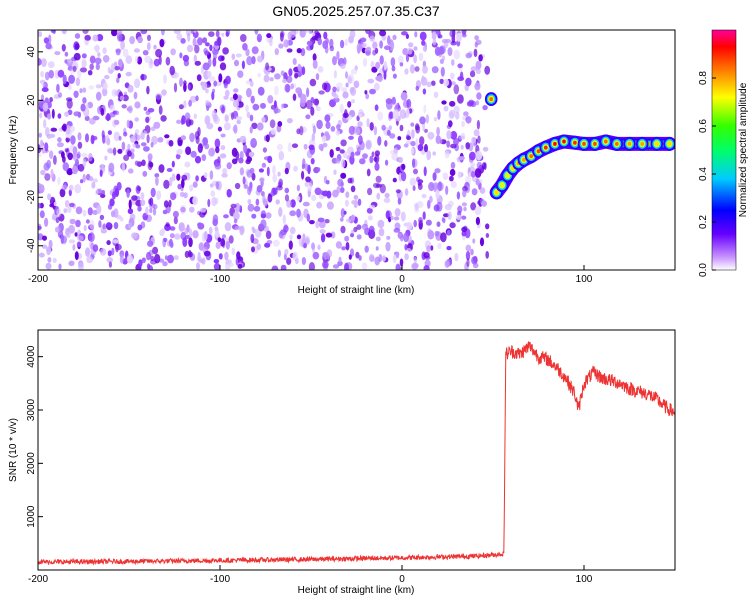 This screenshot has height=600, width=750. What do you see at coordinates (31, 463) in the screenshot?
I see `y-tick-label: 2000` at bounding box center [31, 463].